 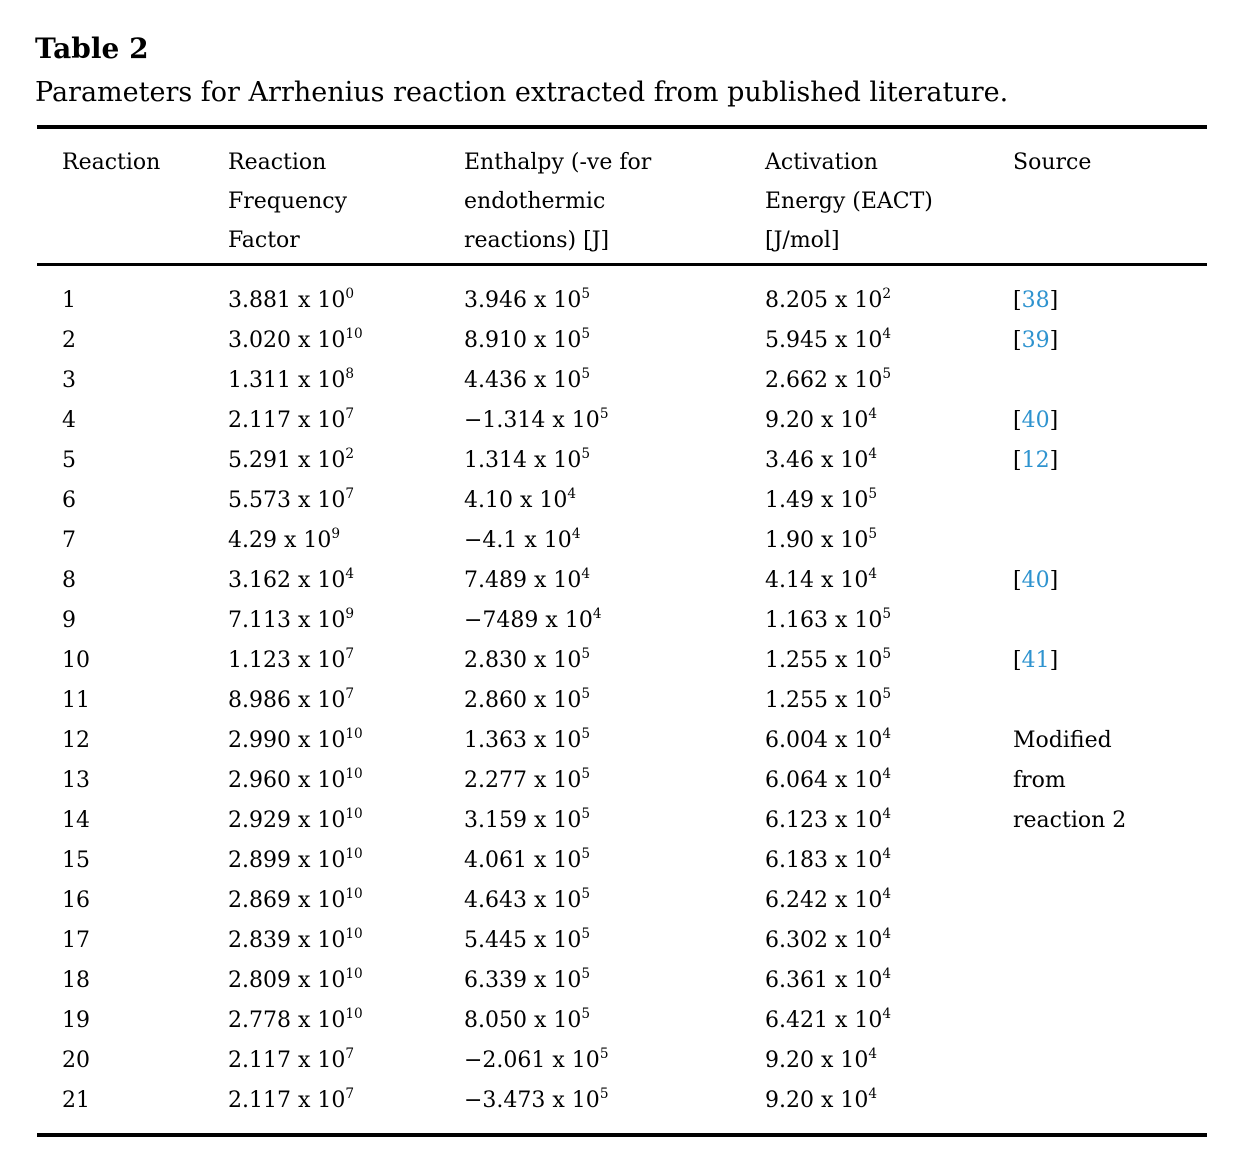 I want to click on frequency-factor-cell: 2.899 x 1010, so click(x=346, y=861).